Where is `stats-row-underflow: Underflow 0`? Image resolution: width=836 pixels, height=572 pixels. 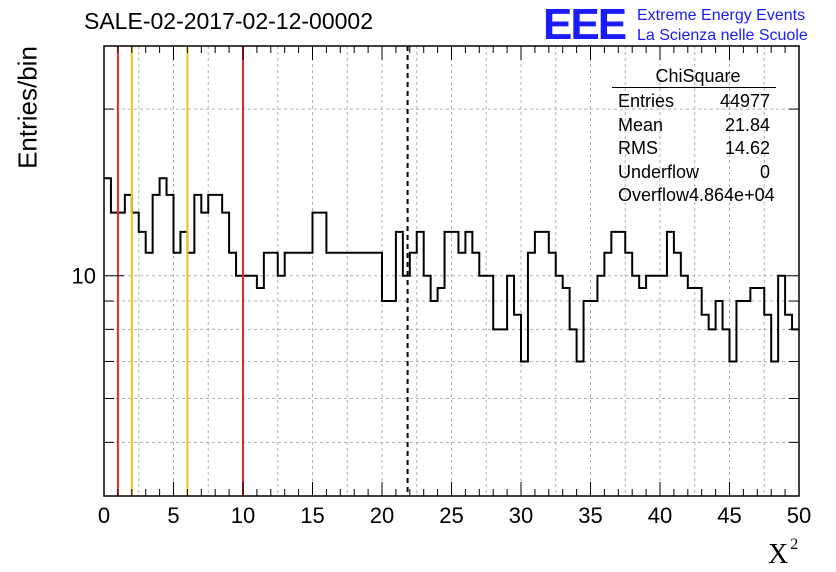 stats-row-underflow: Underflow 0 is located at coordinates (694, 173).